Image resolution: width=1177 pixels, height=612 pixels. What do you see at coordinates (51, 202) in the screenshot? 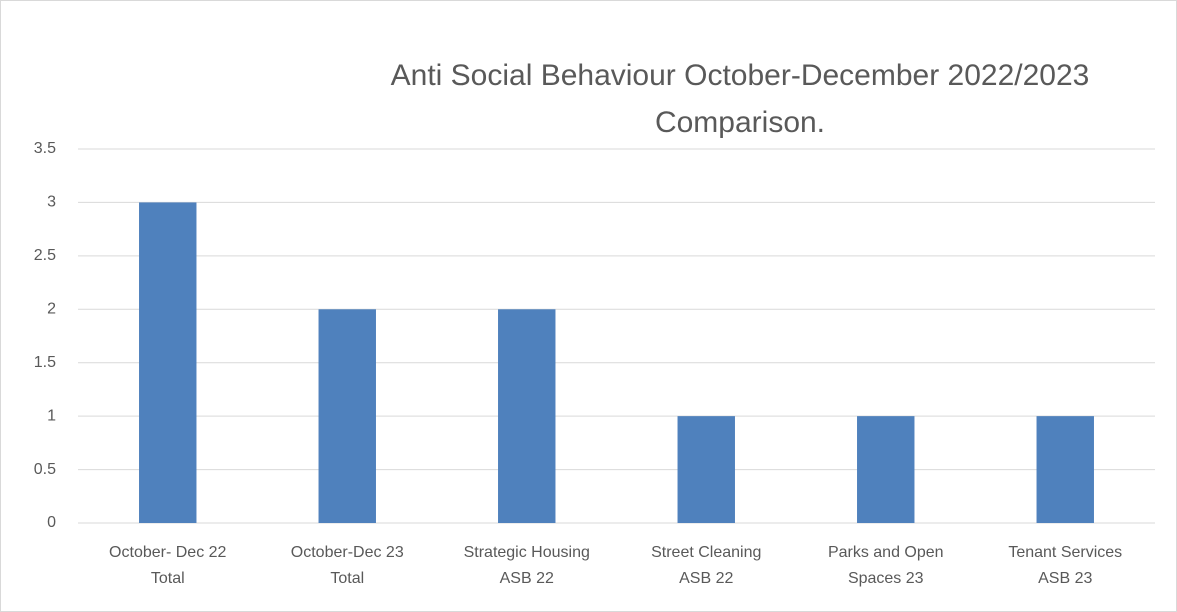
I see `y-tick-label: 3` at bounding box center [51, 202].